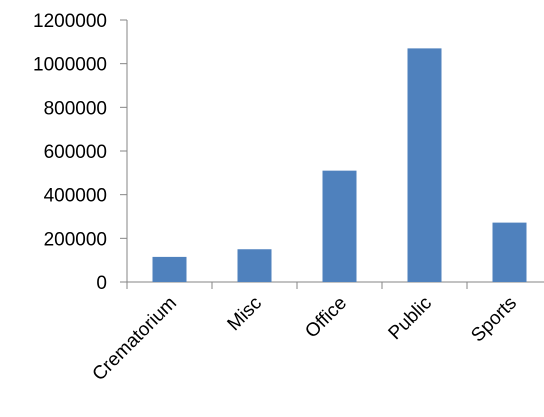 Image resolution: width=544 pixels, height=417 pixels. Describe the element at coordinates (424, 165) in the screenshot. I see `bar-public` at that location.